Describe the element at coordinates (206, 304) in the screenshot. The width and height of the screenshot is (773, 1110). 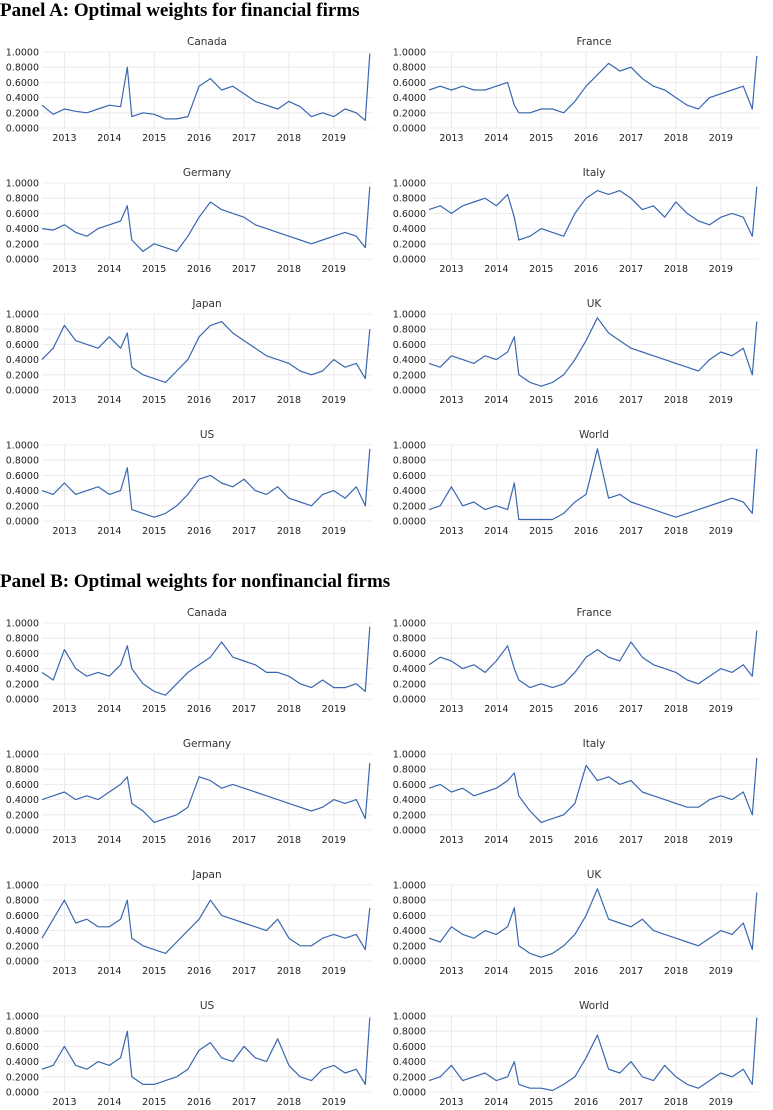
I see `fin-japan-title: Japan` at that location.